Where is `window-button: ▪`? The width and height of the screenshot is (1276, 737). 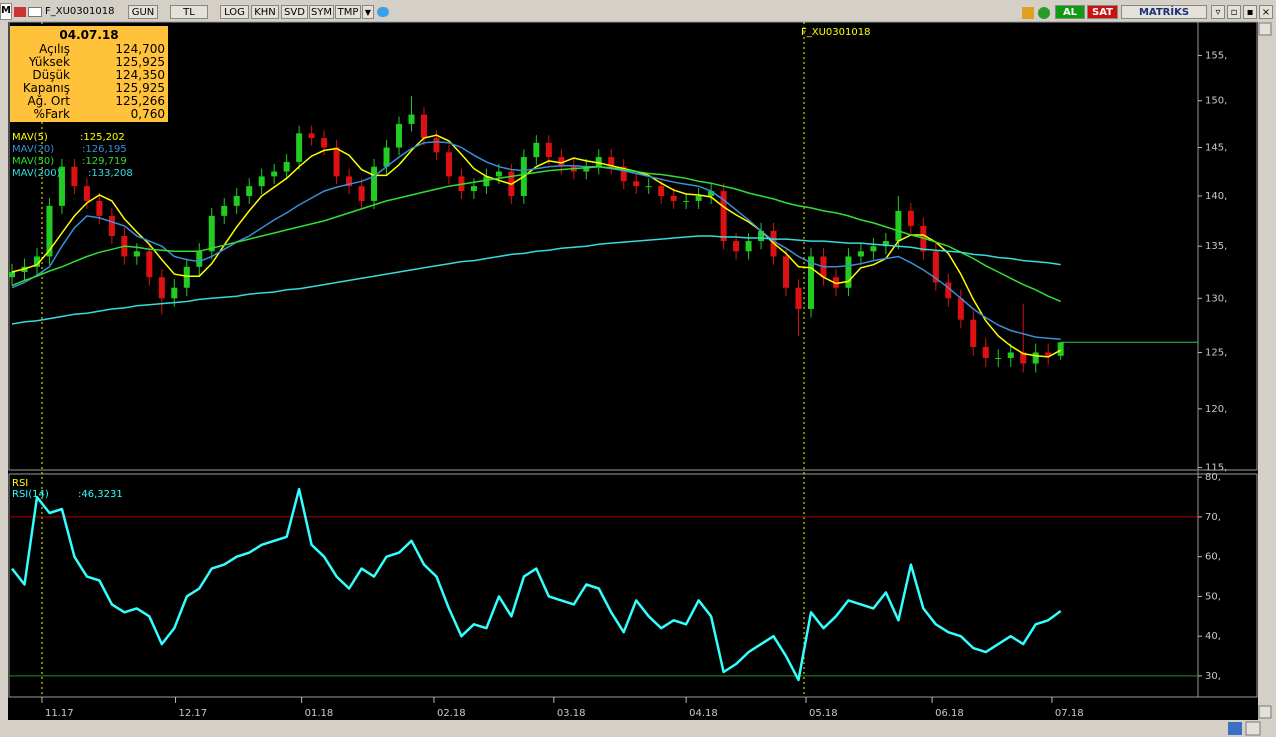
window-button: ▪ is located at coordinates (1250, 12).